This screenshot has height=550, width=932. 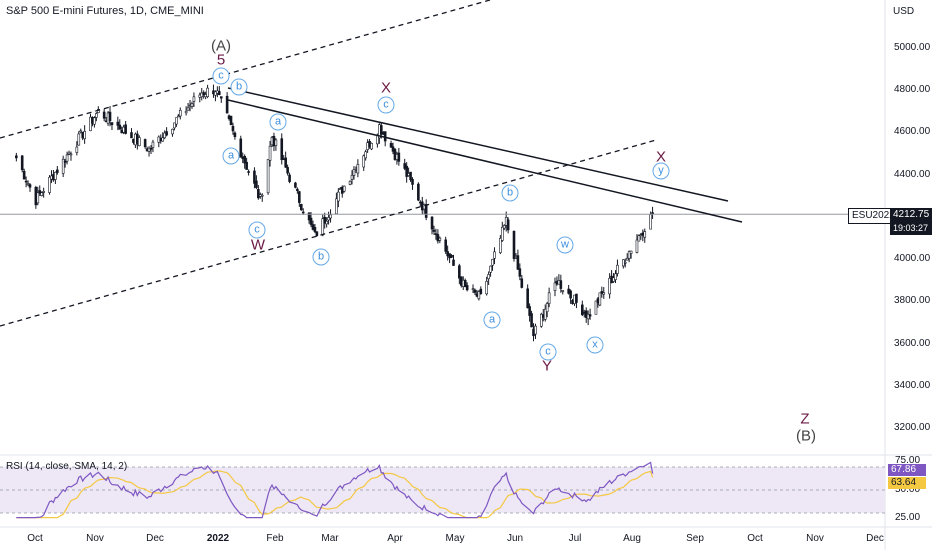 What do you see at coordinates (218, 538) in the screenshot?
I see `time-tick-label: 2022` at bounding box center [218, 538].